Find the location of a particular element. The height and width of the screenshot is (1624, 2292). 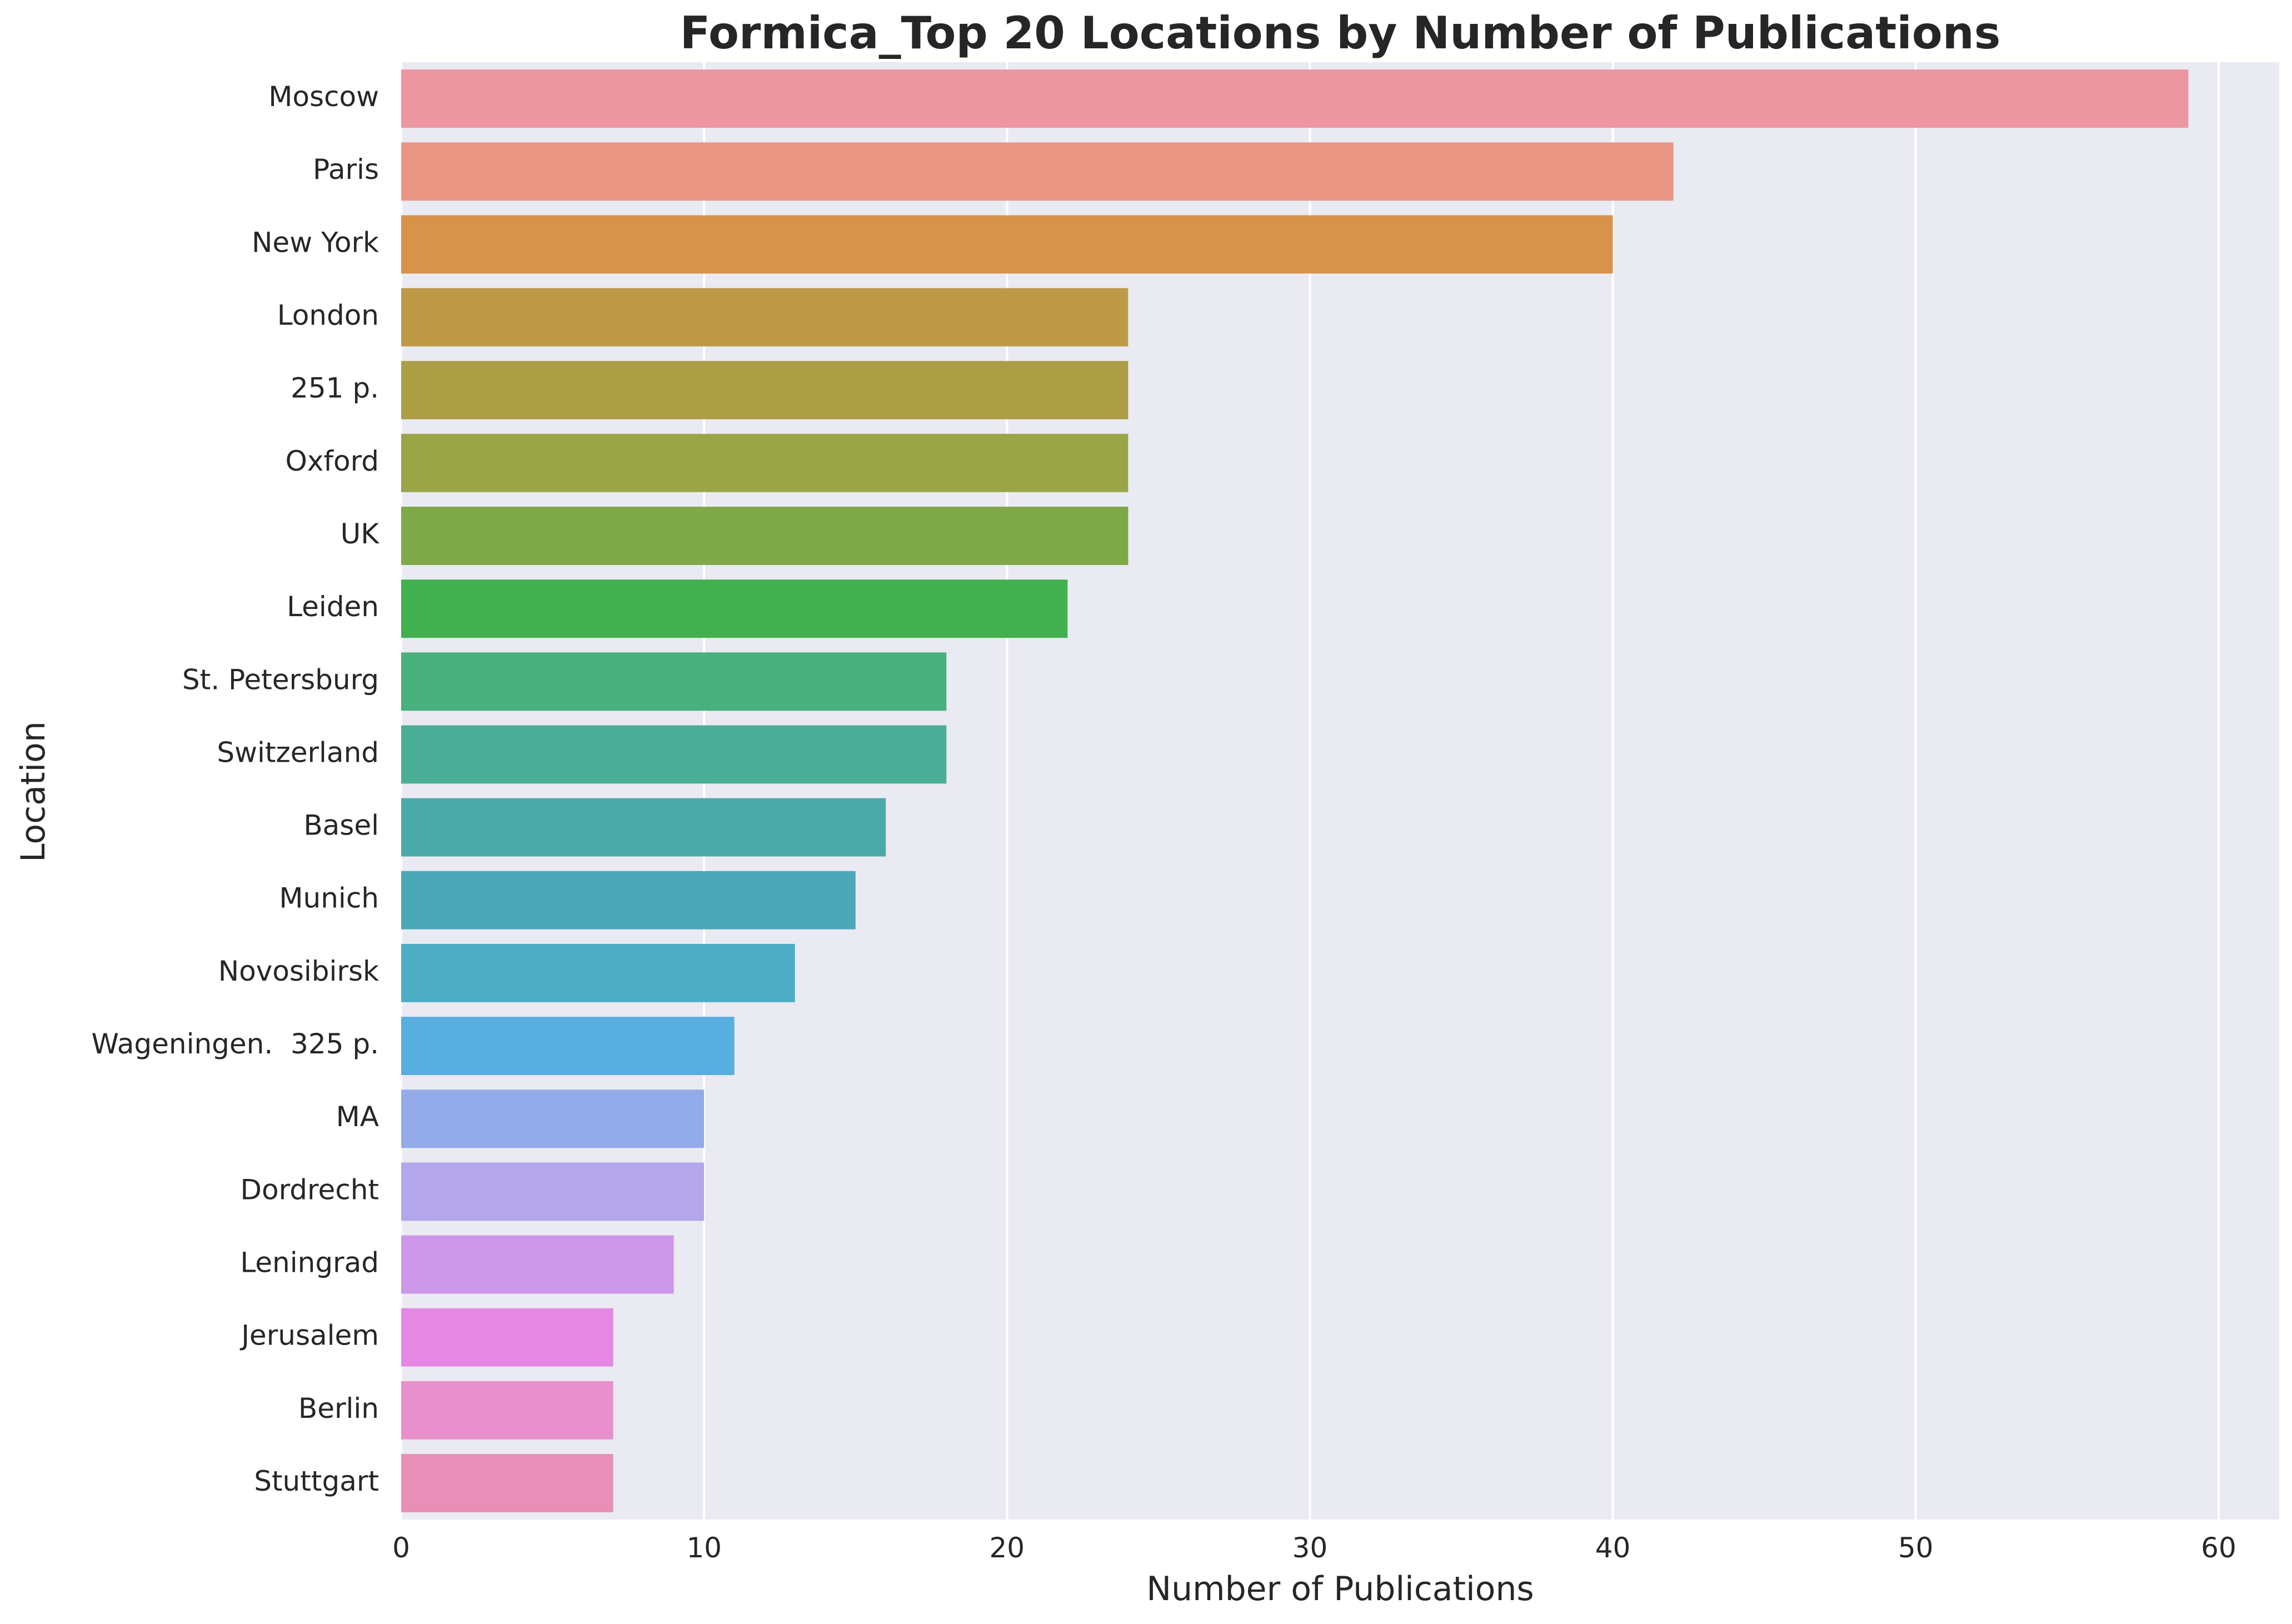

x-tick-label: 50 is located at coordinates (1916, 1548).